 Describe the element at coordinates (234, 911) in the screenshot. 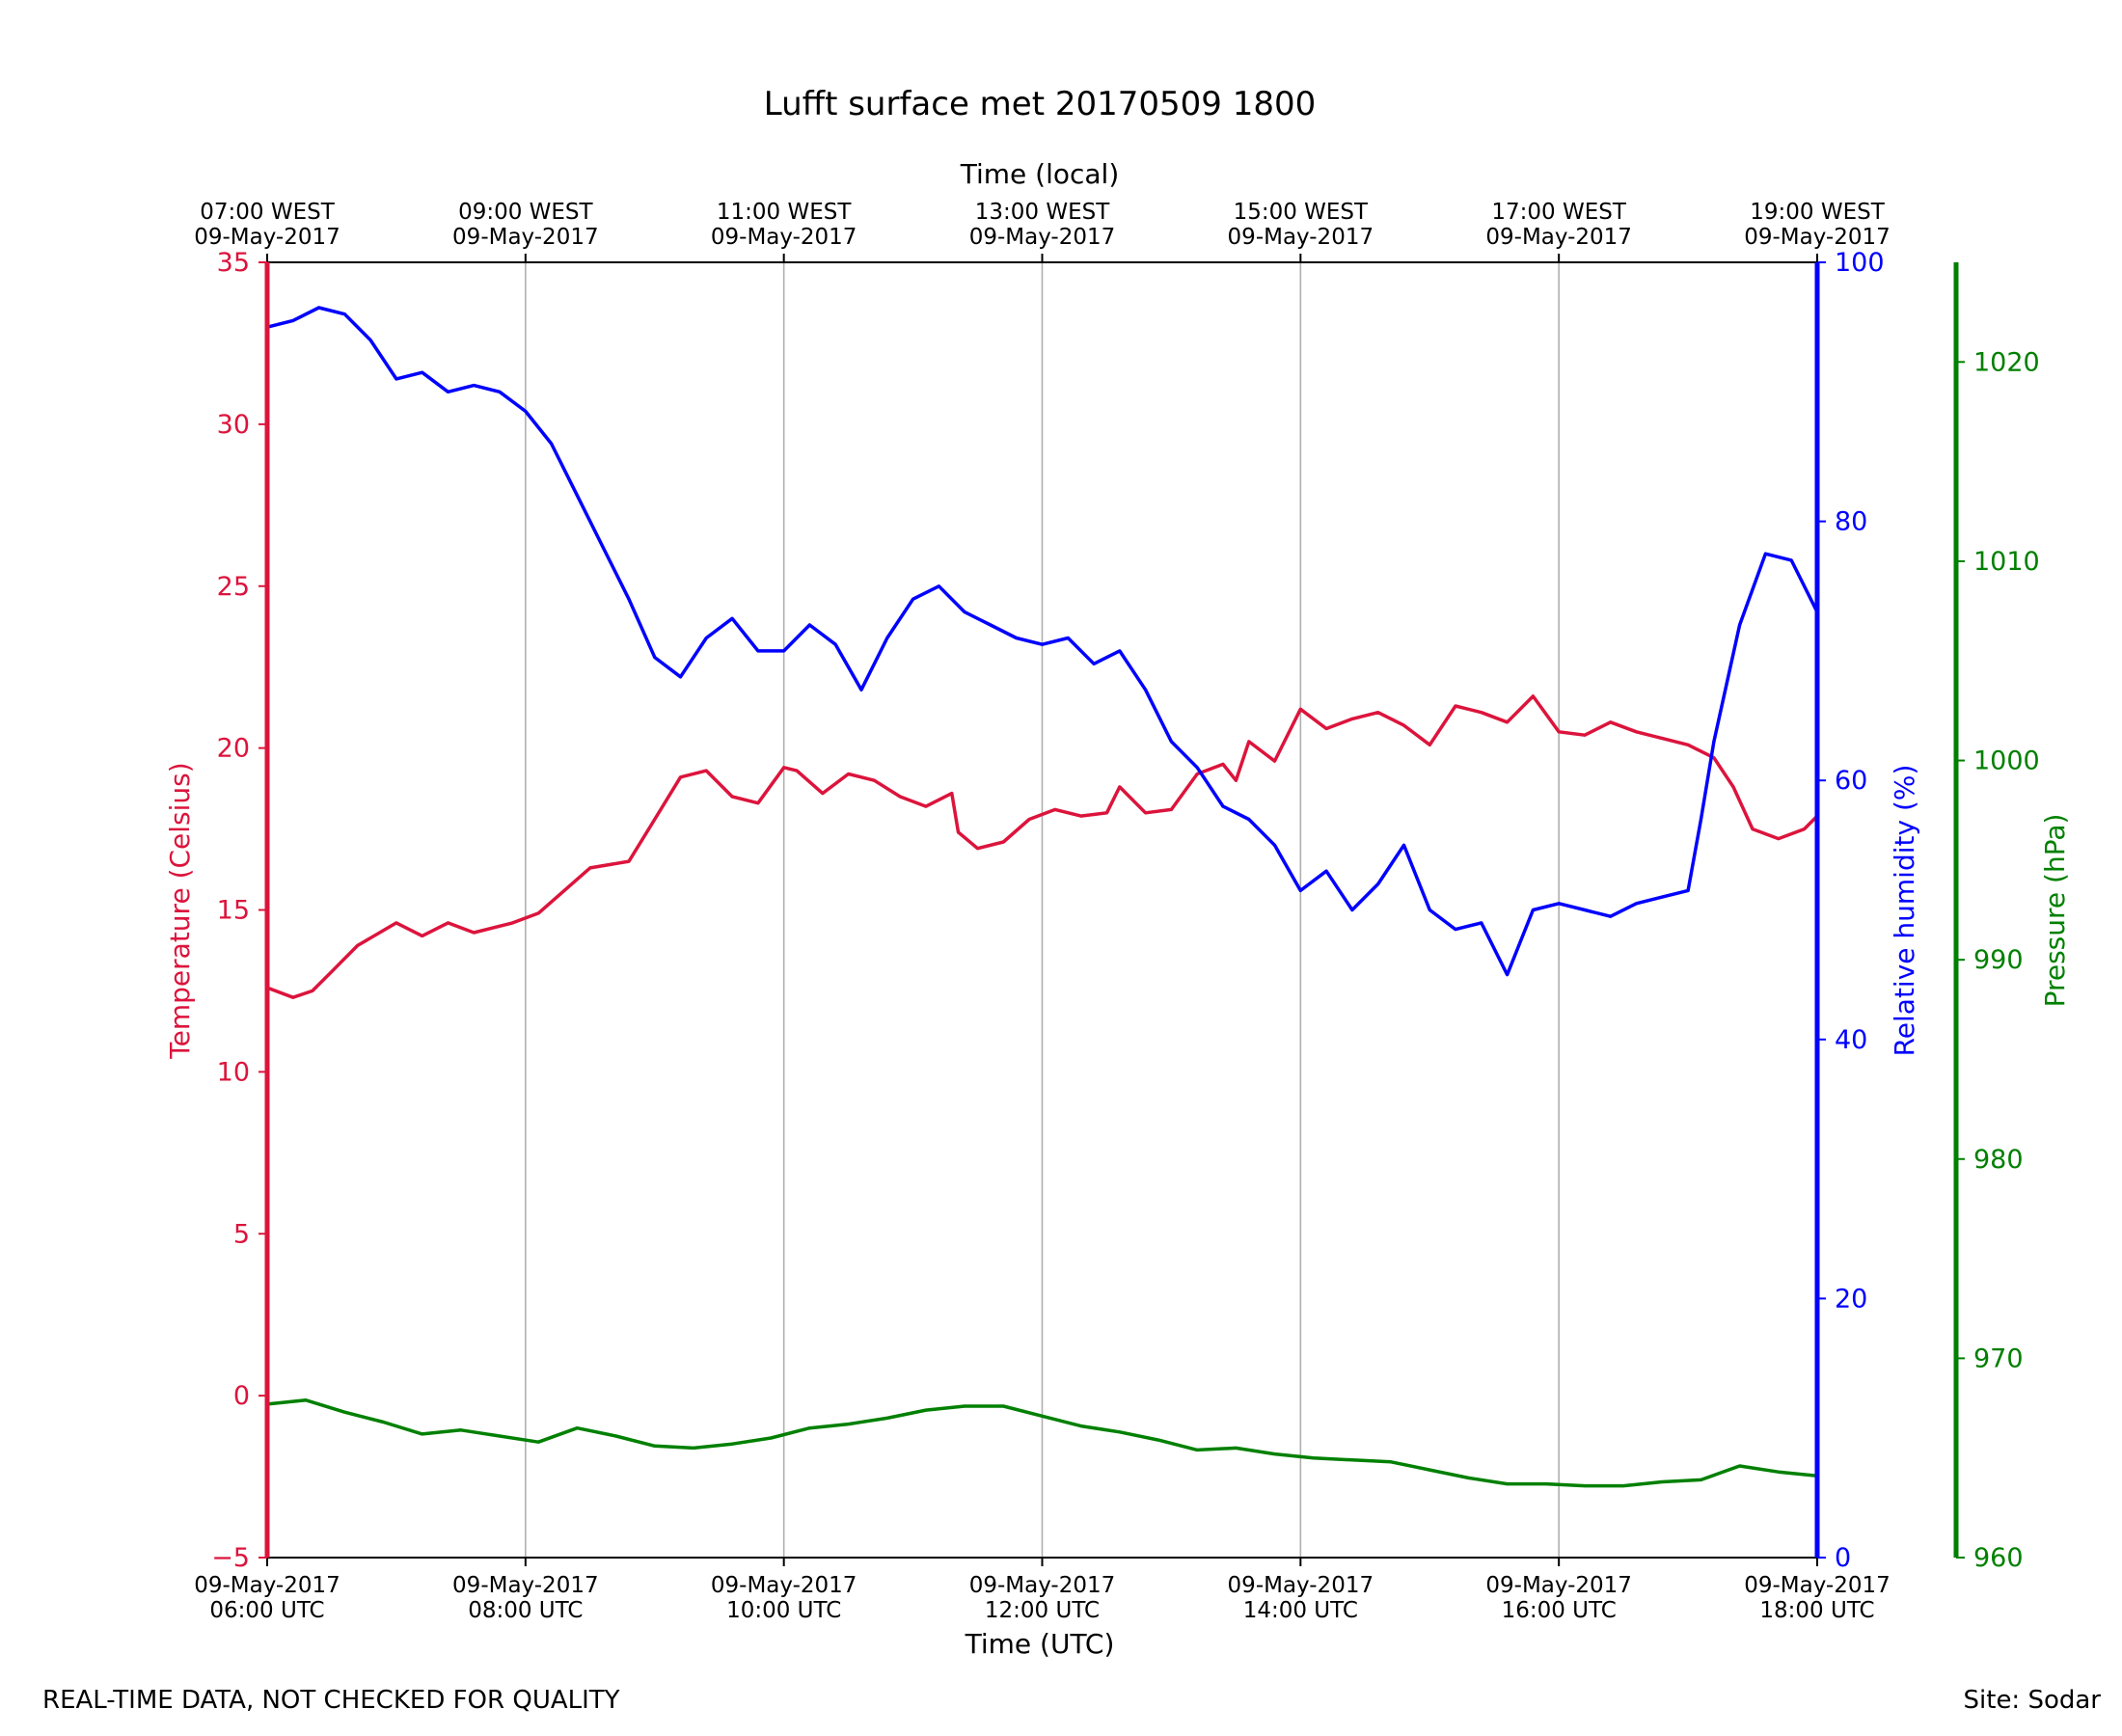

I see `temperature-tick-label: 15` at that location.